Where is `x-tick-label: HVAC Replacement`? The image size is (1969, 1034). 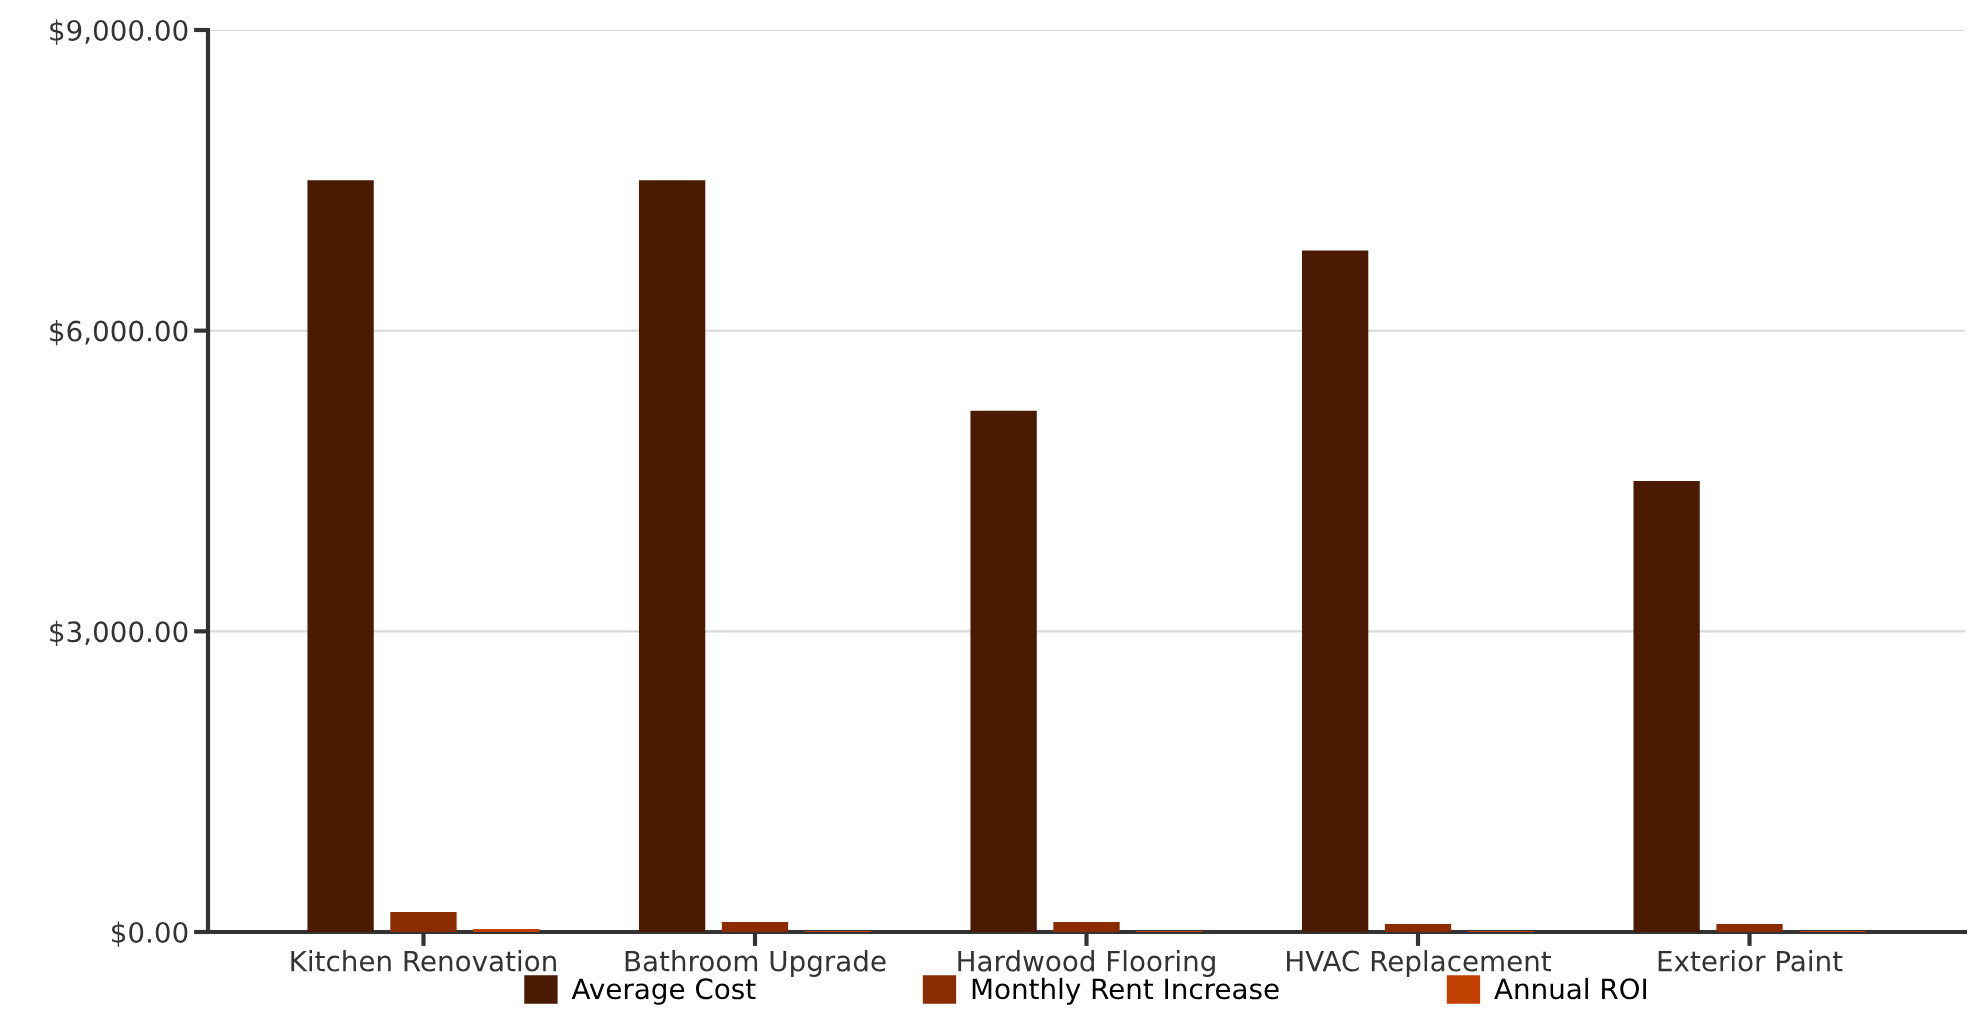 x-tick-label: HVAC Replacement is located at coordinates (1419, 963).